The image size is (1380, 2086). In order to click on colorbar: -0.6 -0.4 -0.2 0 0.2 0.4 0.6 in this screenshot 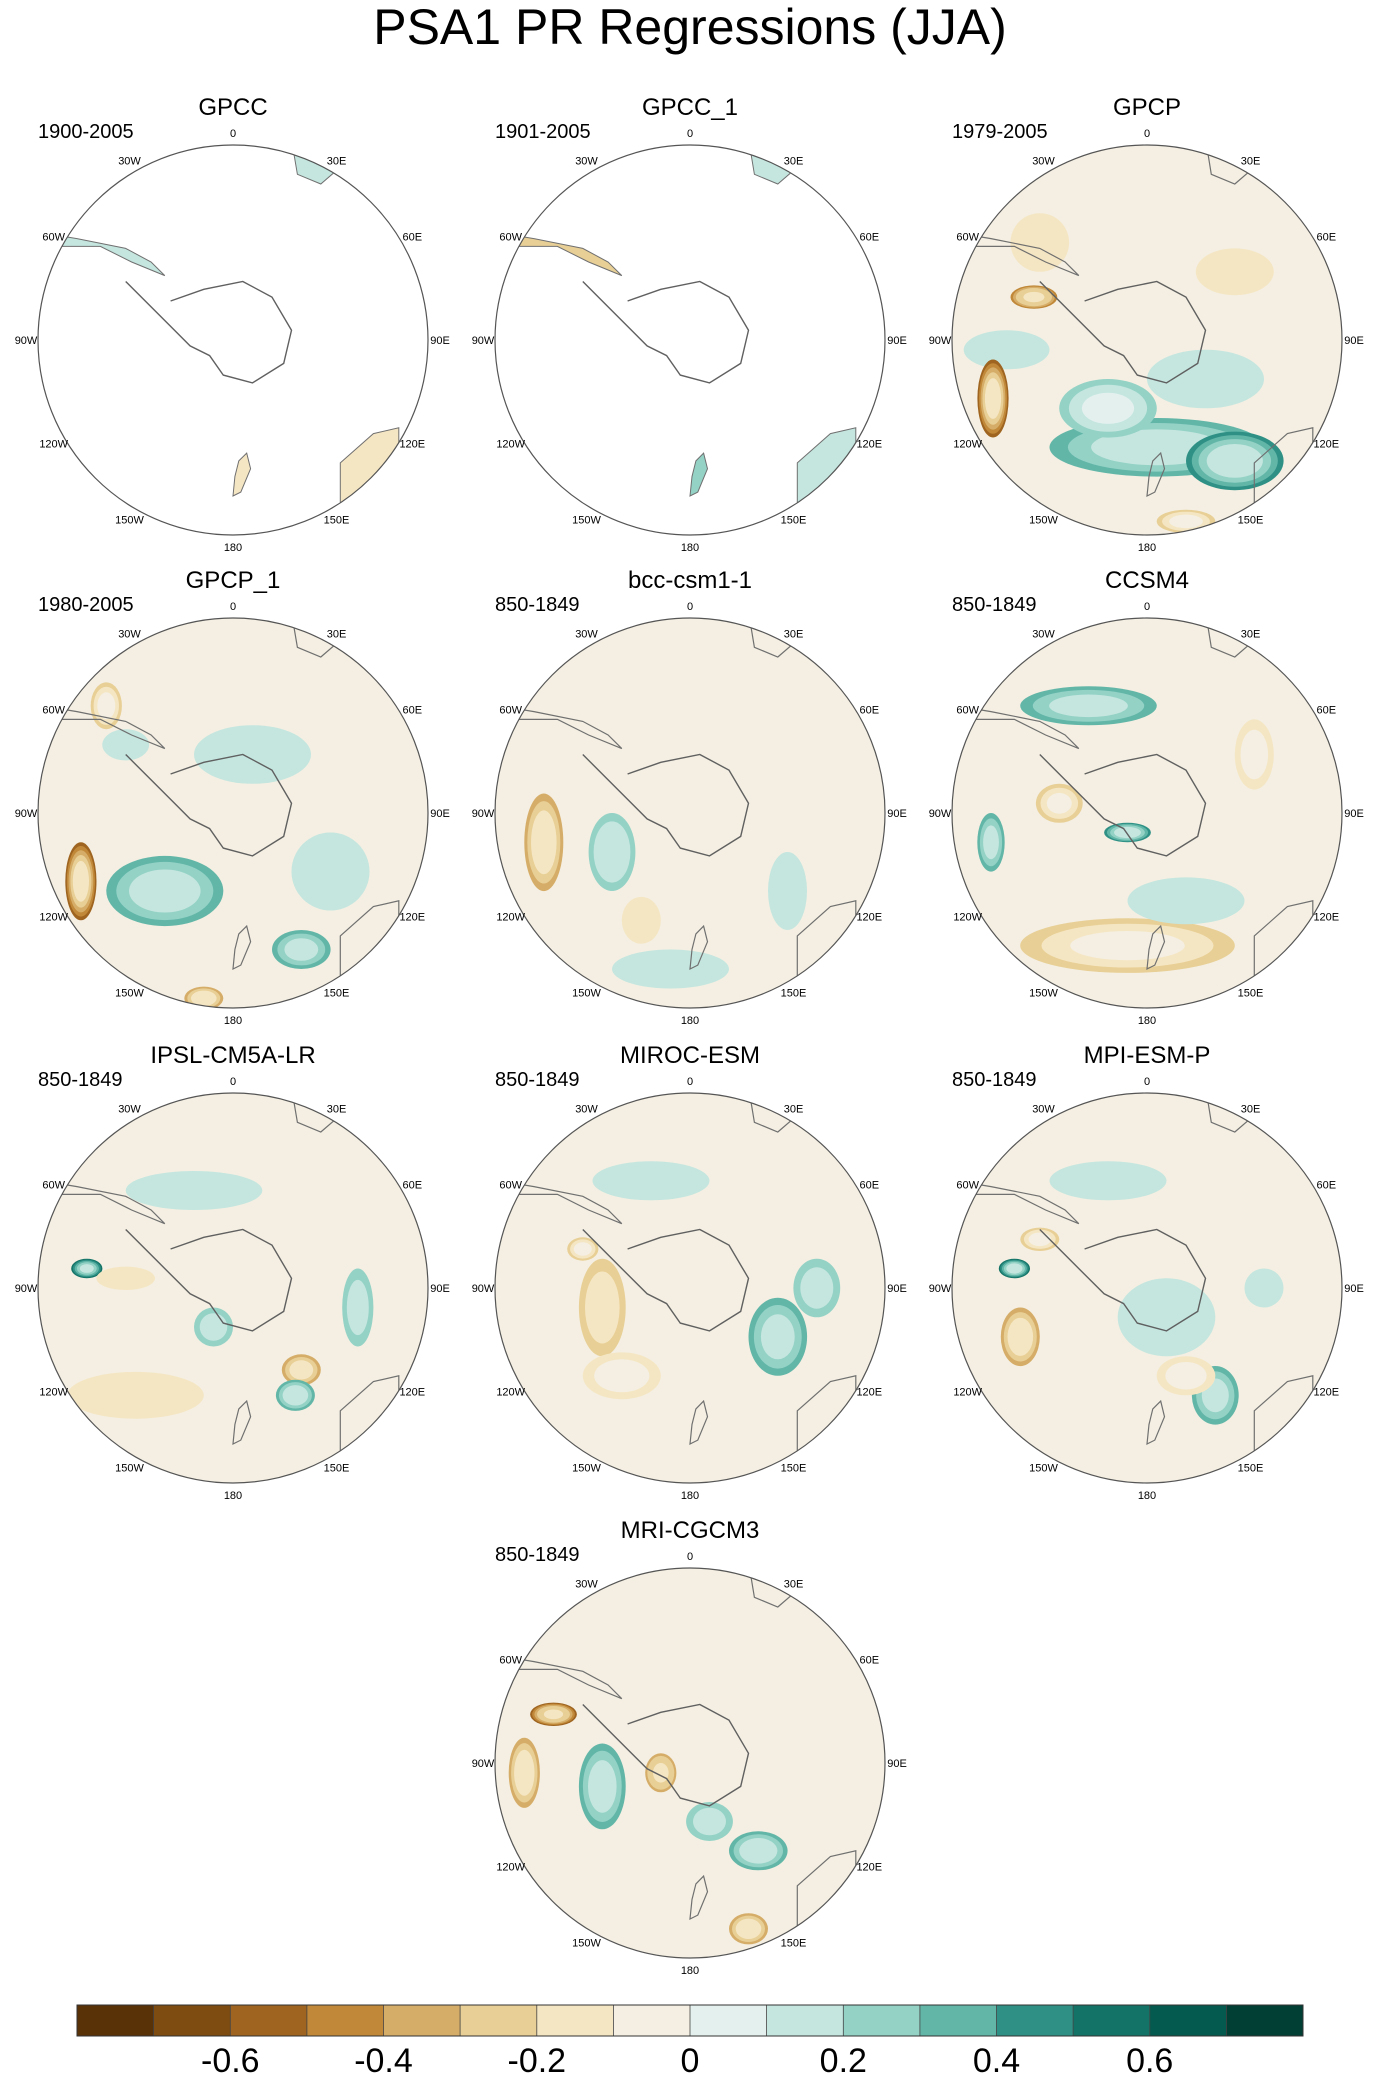, I will do `click(690, 2042)`.